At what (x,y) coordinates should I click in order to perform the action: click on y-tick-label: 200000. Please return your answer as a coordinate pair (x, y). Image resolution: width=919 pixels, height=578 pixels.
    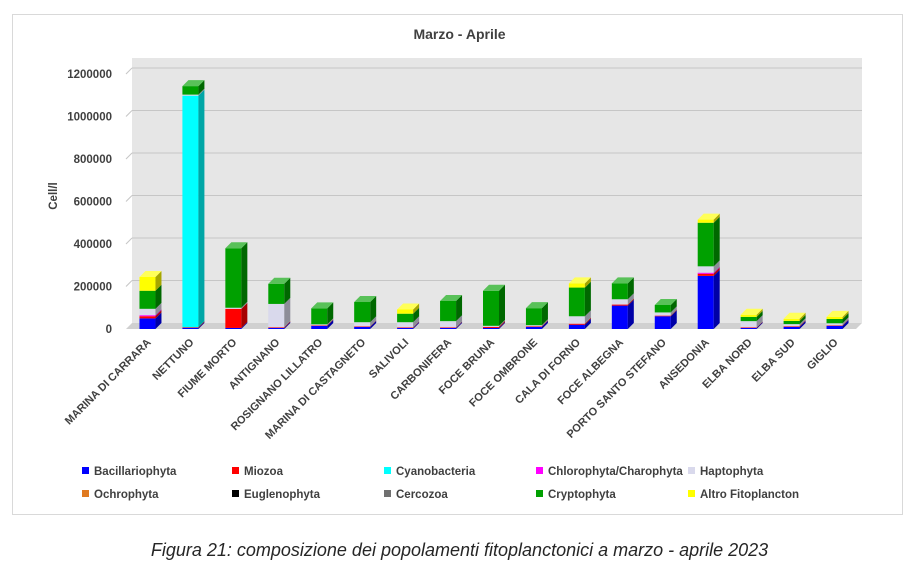
    Looking at the image, I should click on (93, 288).